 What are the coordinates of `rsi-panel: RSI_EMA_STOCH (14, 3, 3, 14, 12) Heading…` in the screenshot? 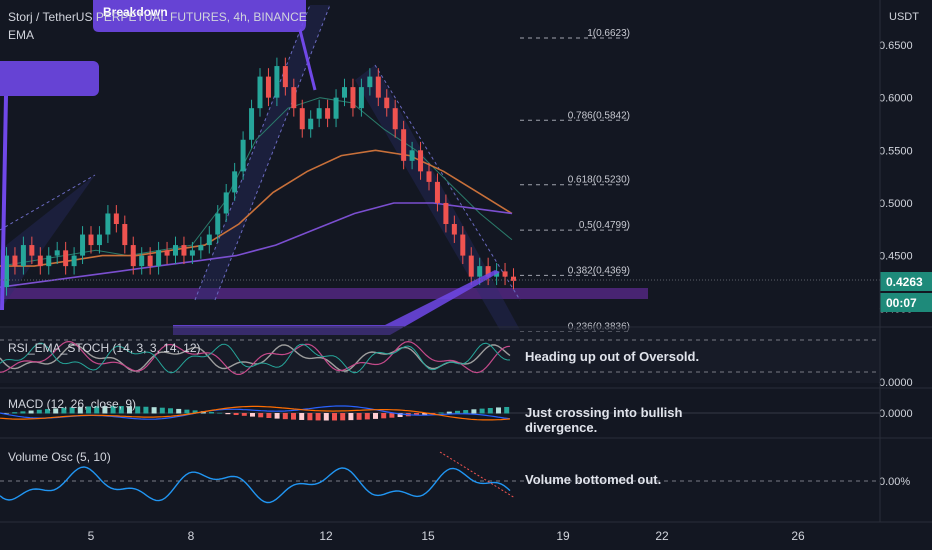 It's located at (466, 357).